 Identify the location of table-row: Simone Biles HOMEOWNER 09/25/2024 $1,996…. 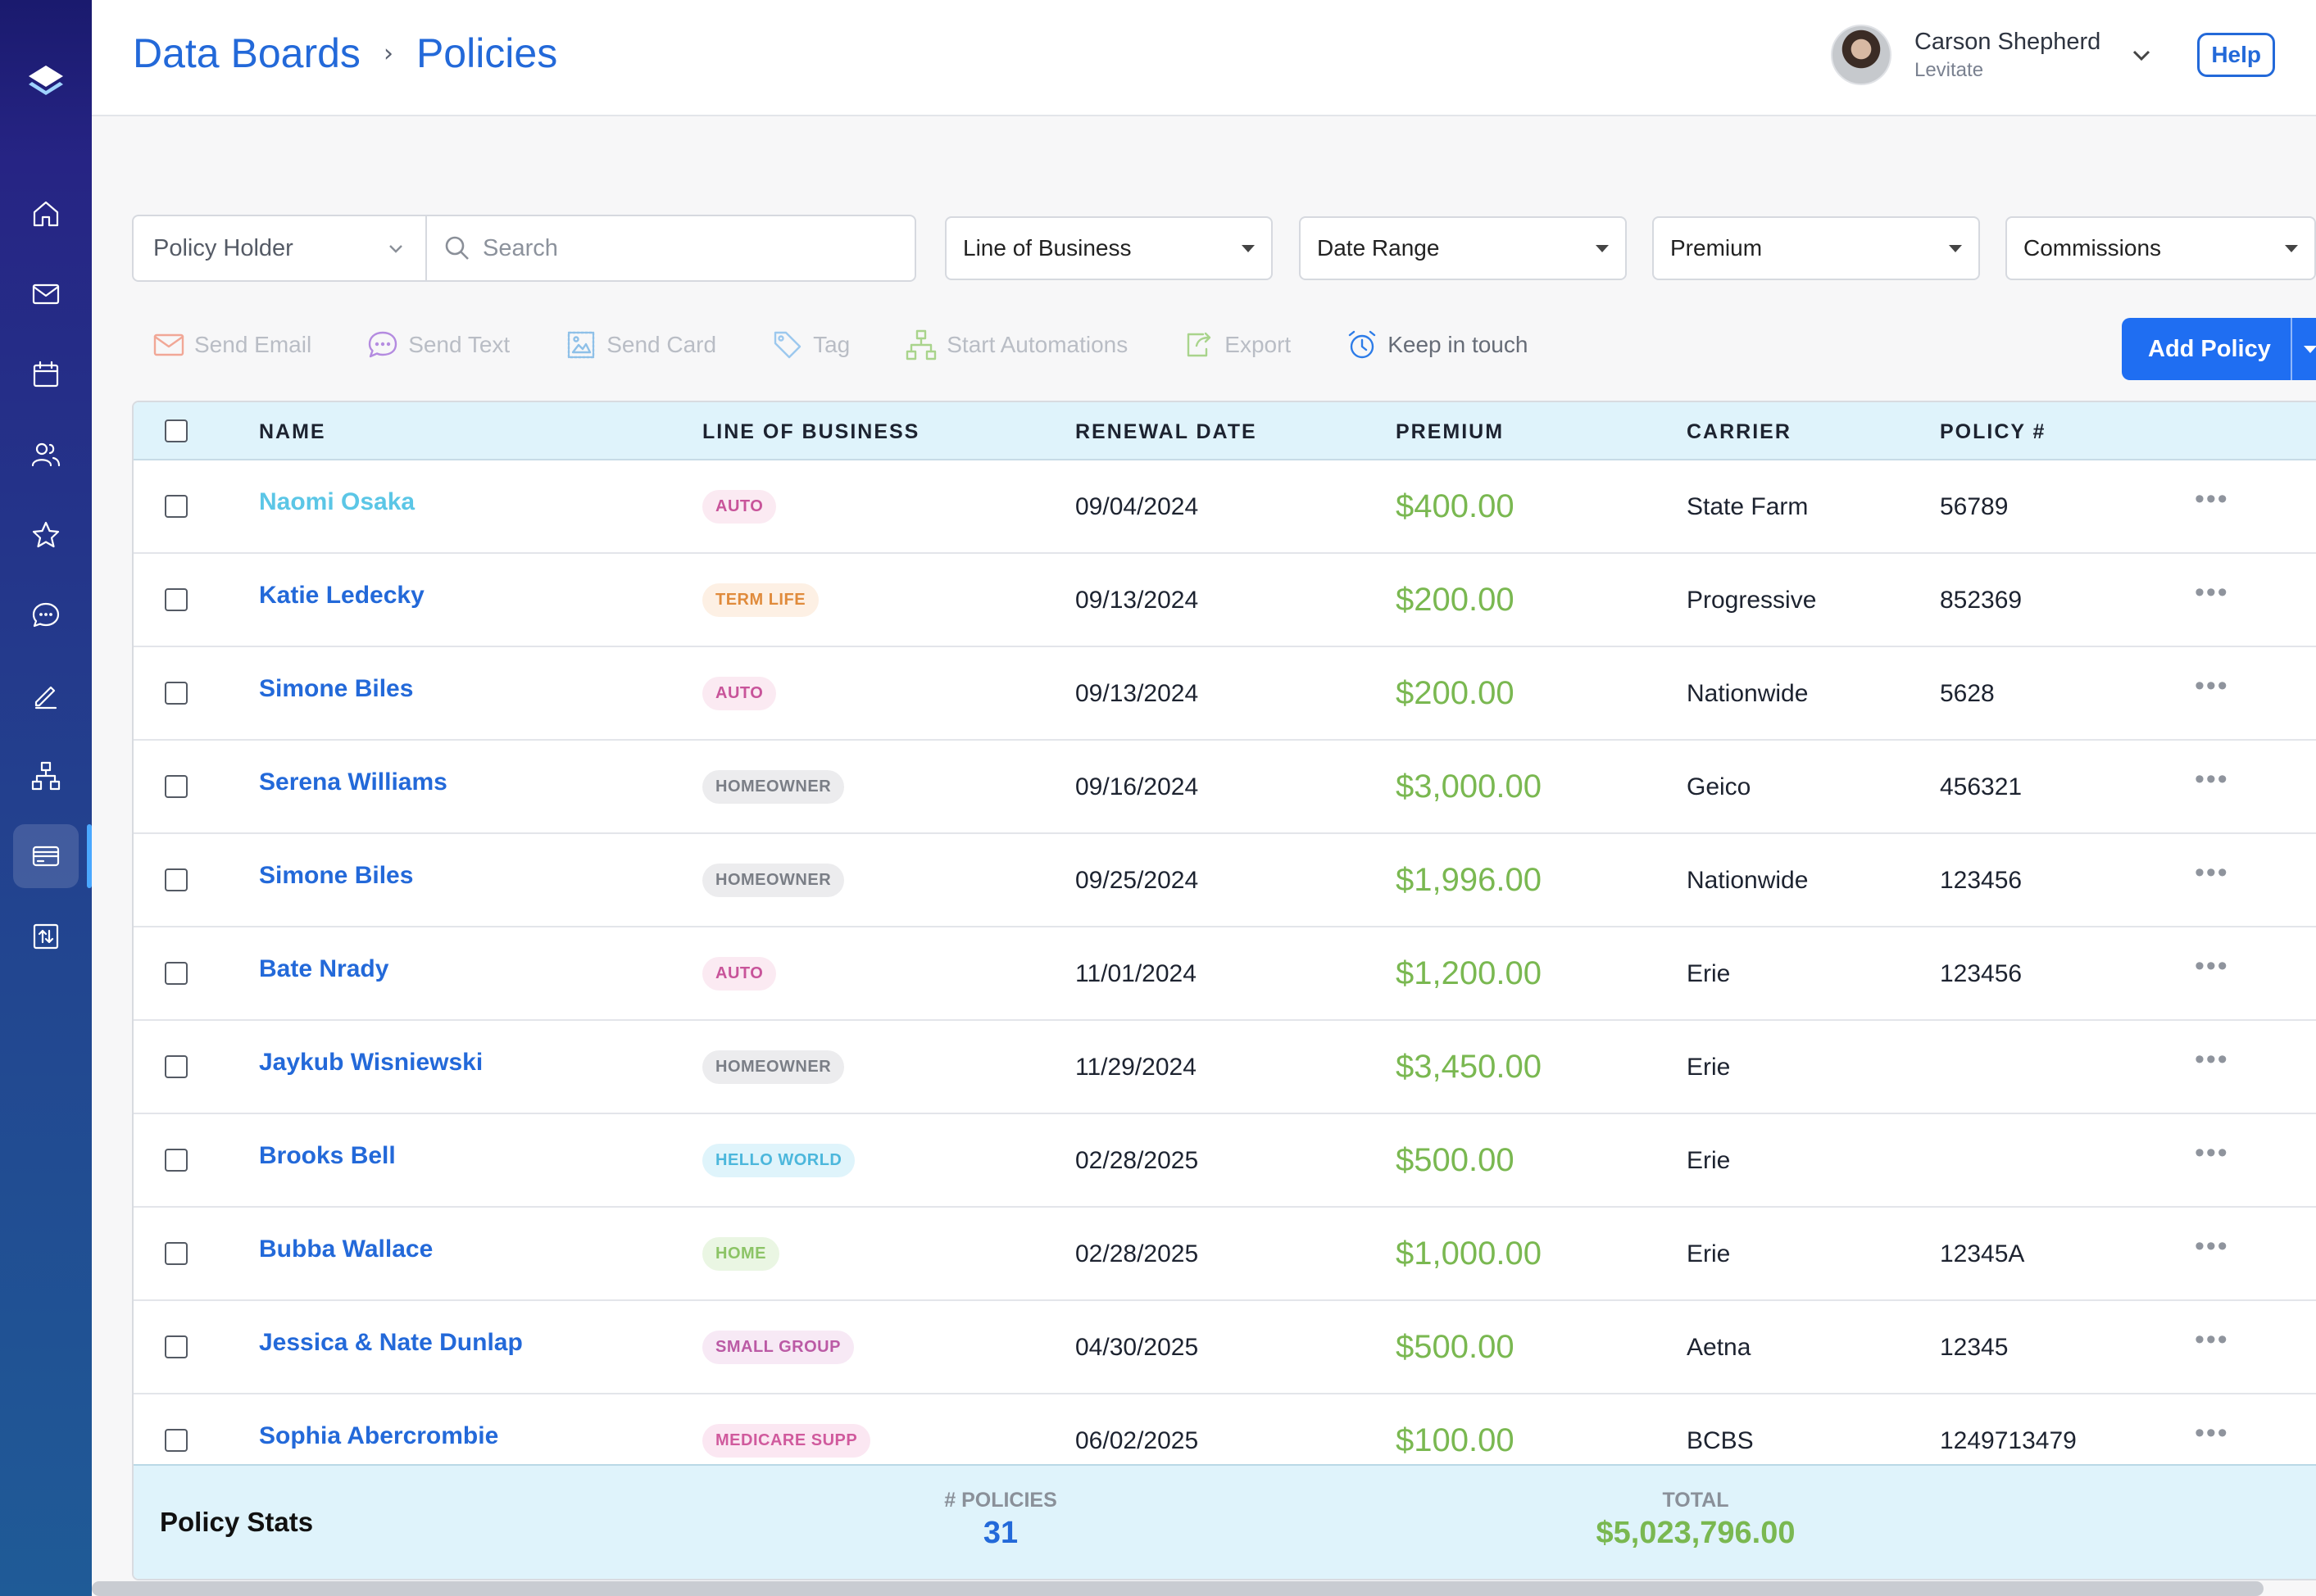
(1225, 880).